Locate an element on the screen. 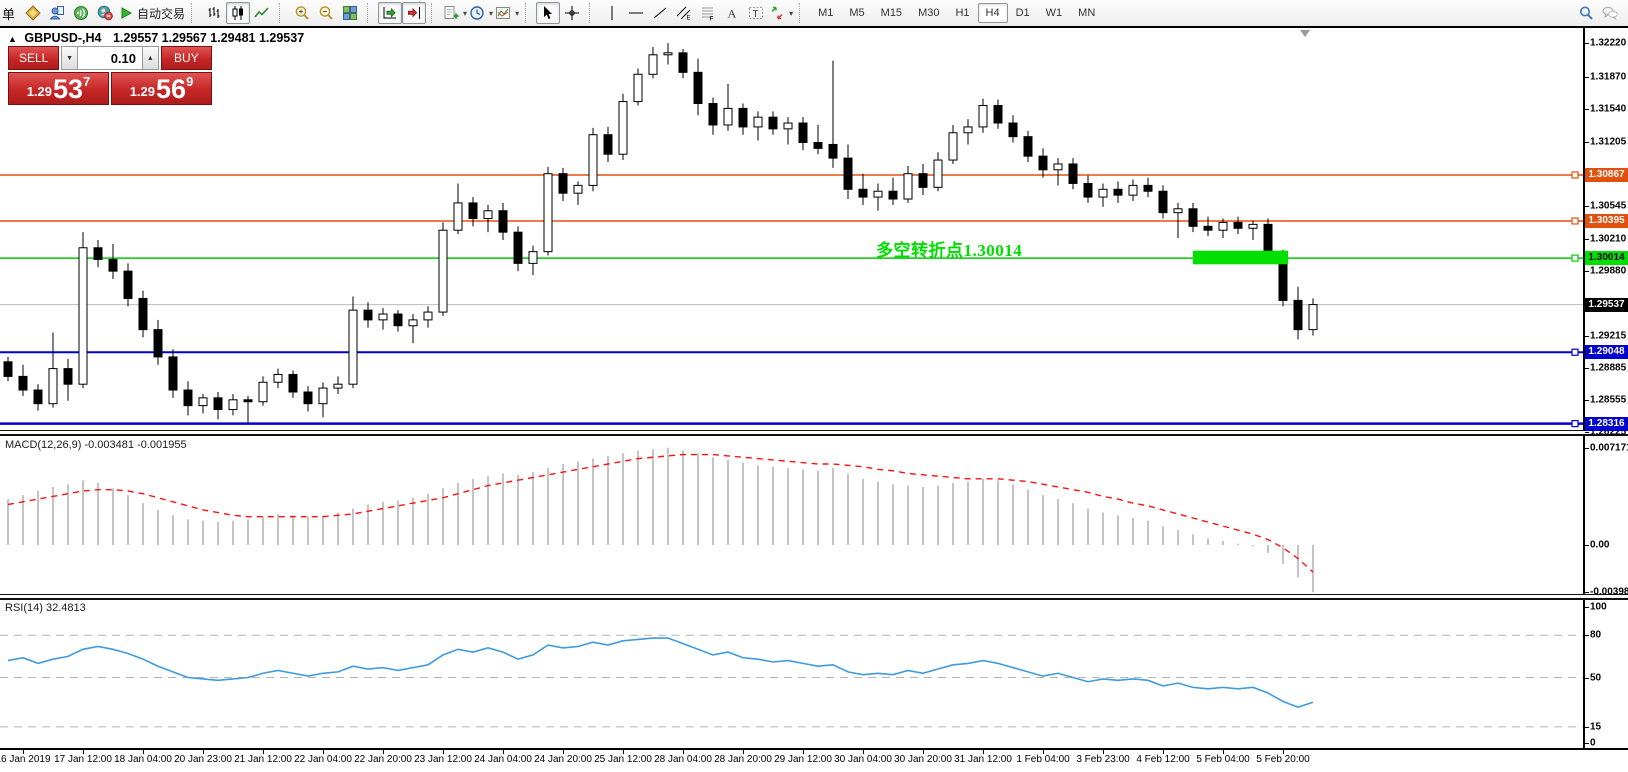  template-button: ▾ is located at coordinates (507, 13).